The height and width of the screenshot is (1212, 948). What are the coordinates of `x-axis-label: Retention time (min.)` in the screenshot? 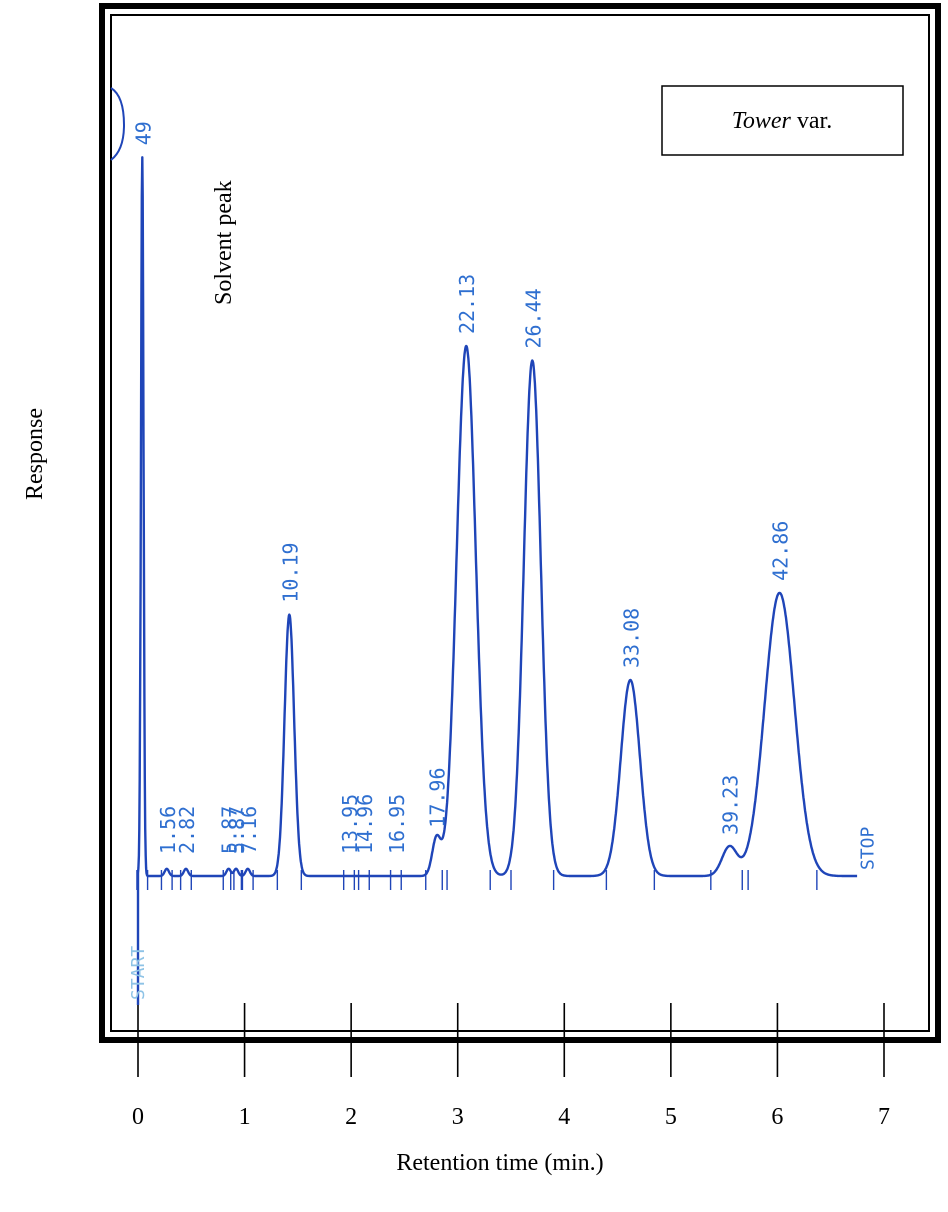 It's located at (499, 1163).